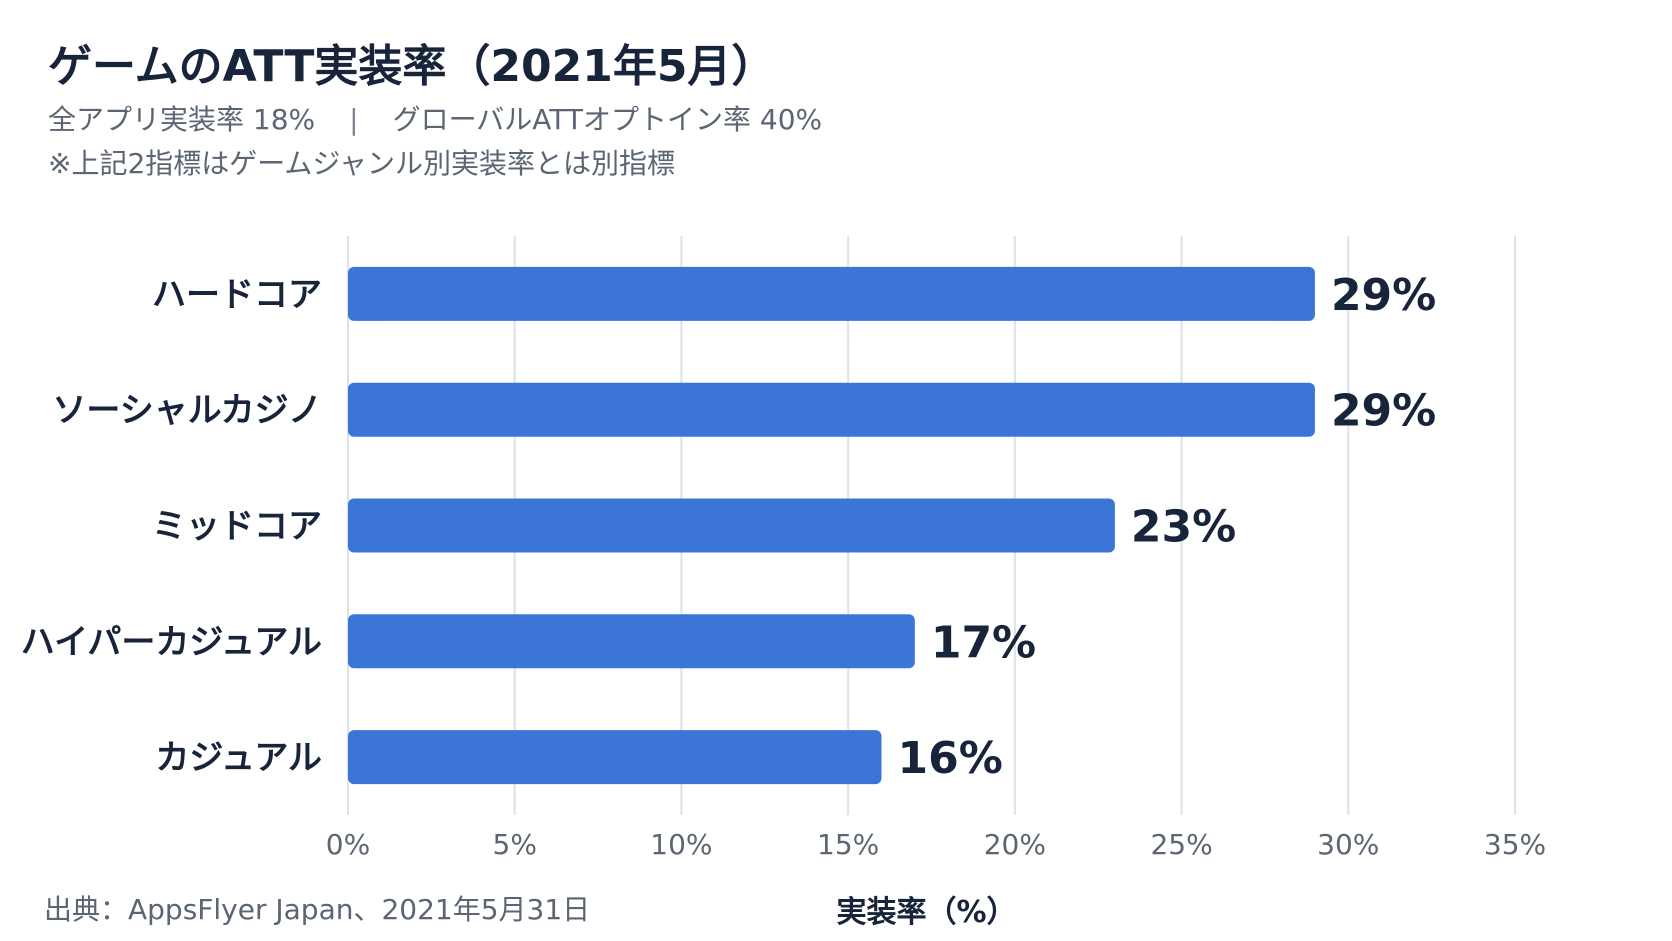  I want to click on category-label: ハイパーカジュアル, so click(171, 642).